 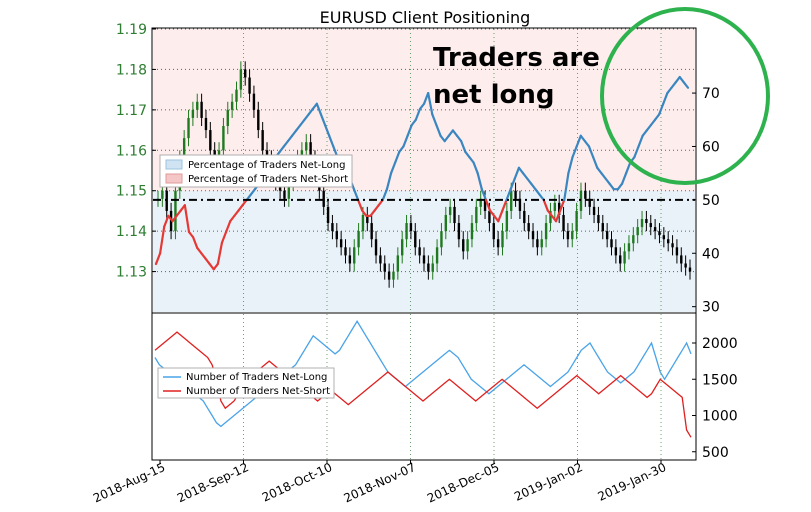 I want to click on right-tick-label-bottom: 500, so click(x=715, y=453).